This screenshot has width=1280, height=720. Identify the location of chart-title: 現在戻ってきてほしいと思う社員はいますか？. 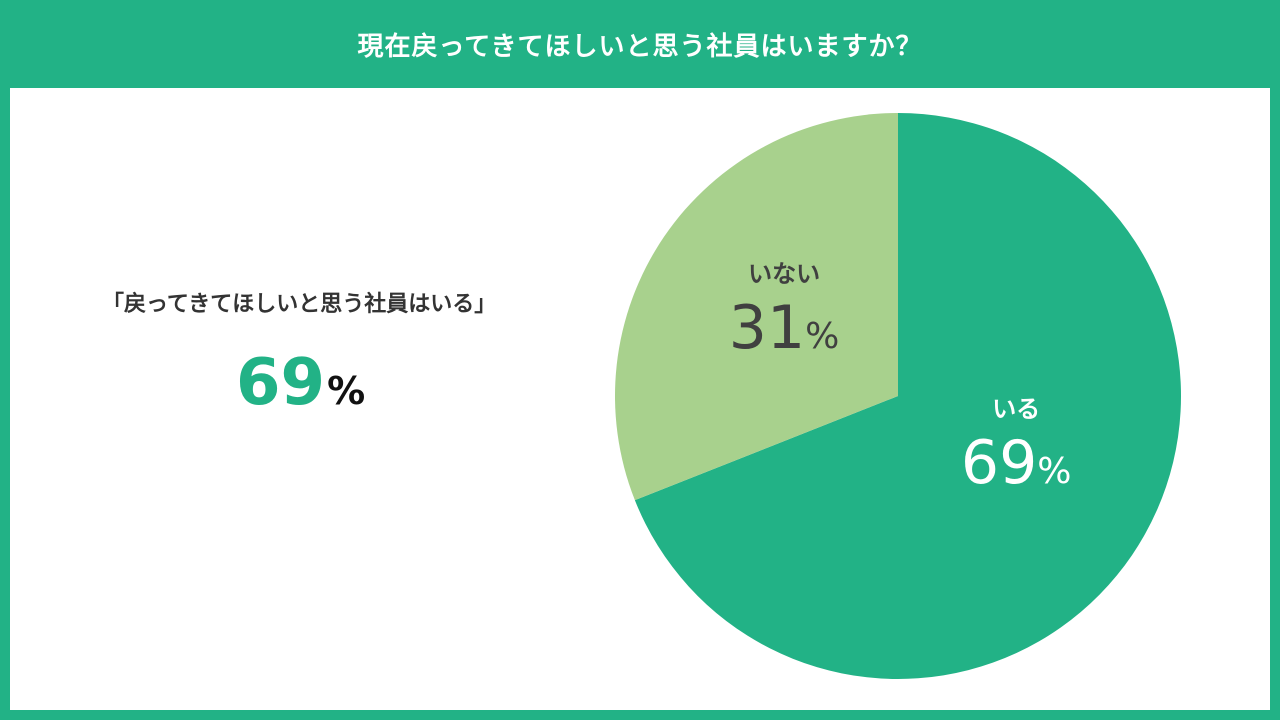
(640, 46).